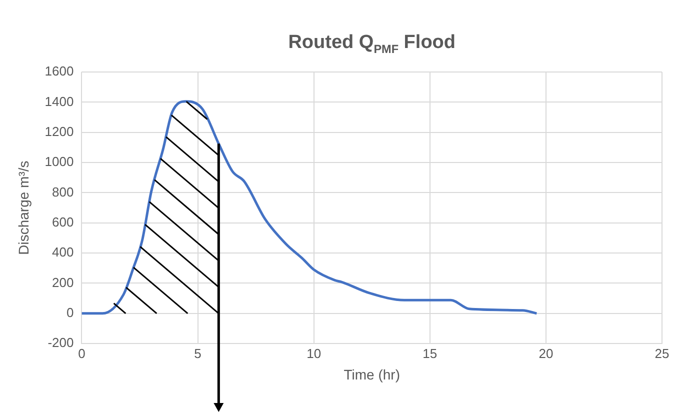 This screenshot has width=686, height=416. Describe the element at coordinates (63, 282) in the screenshot. I see `y-tick-label: 200` at that location.